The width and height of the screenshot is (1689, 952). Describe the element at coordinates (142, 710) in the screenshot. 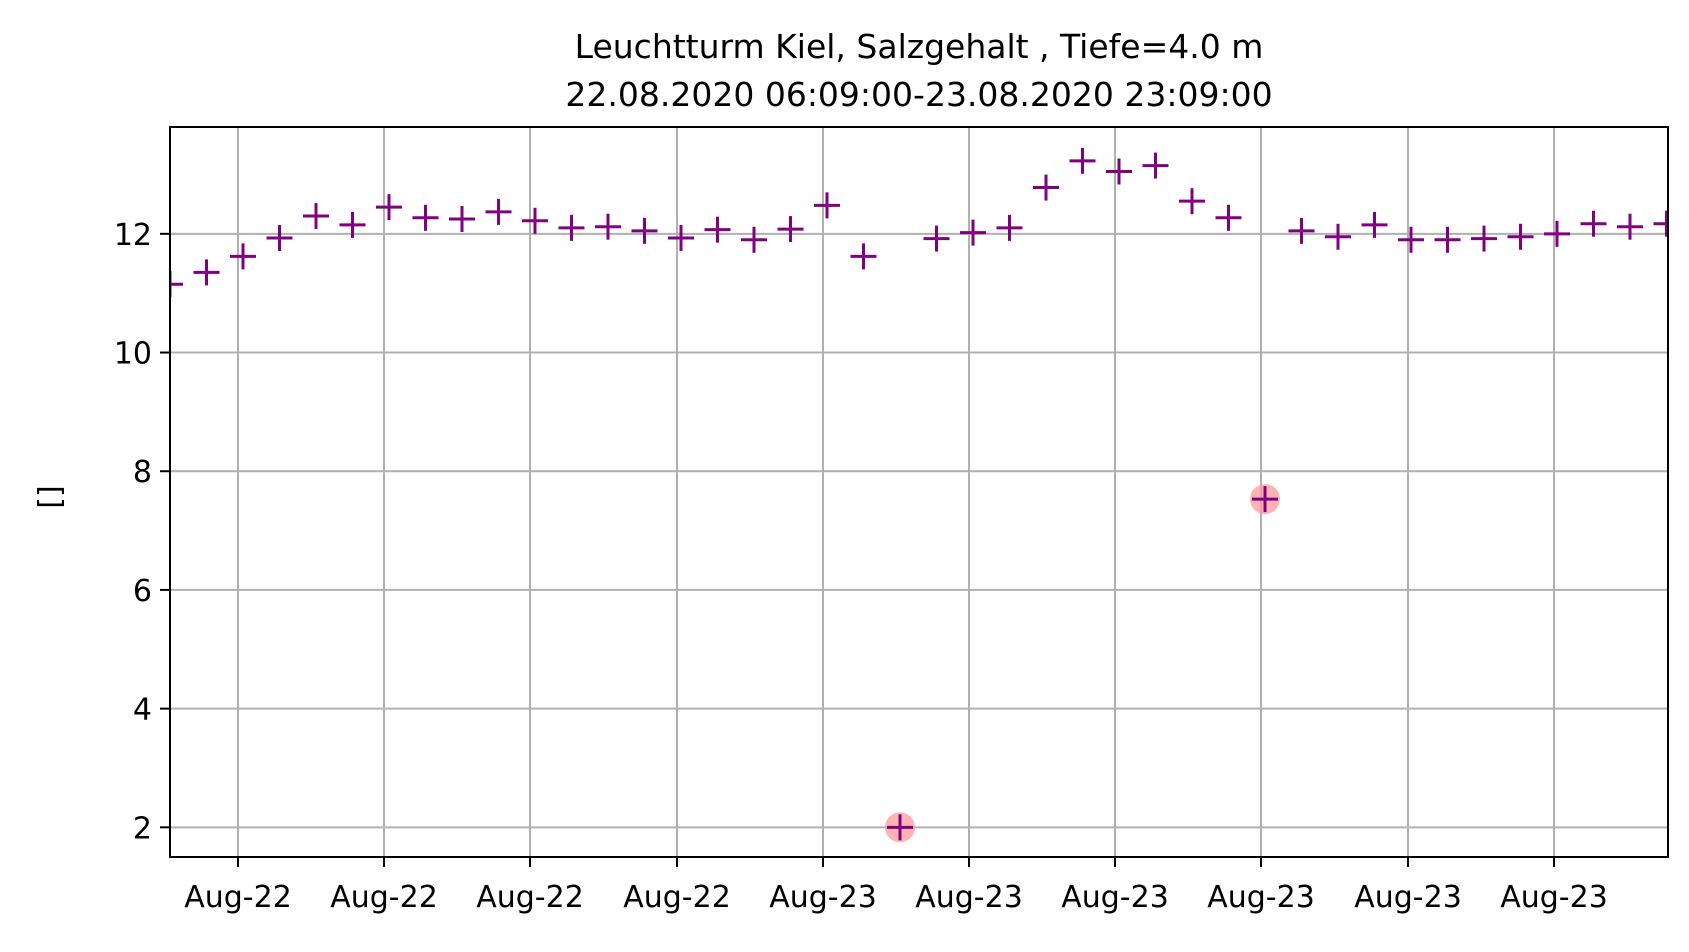

I see `y-tick-label: 4` at that location.